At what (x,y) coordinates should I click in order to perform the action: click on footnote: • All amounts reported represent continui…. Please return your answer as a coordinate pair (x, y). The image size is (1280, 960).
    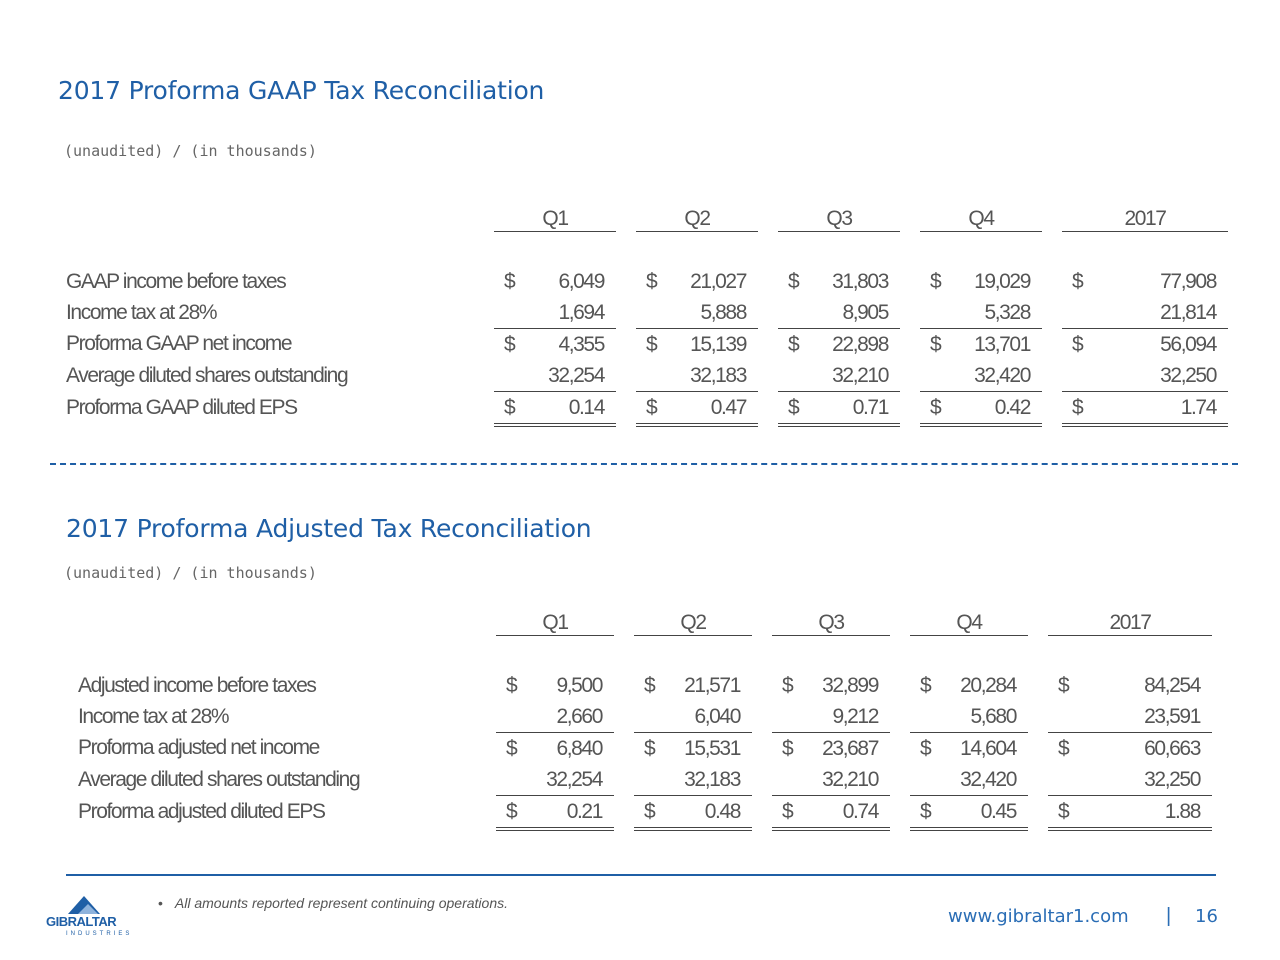
    Looking at the image, I should click on (333, 903).